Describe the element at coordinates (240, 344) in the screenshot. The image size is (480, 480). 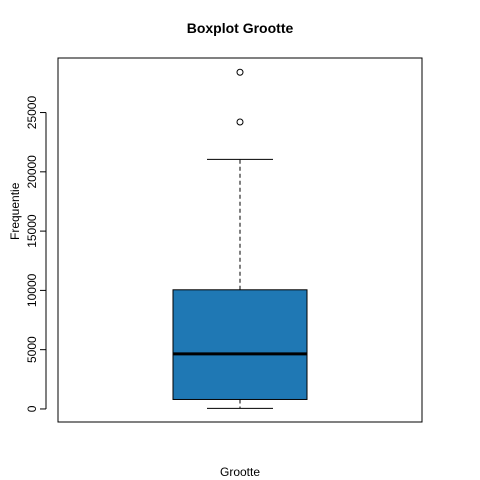
I see `iqr-box` at that location.